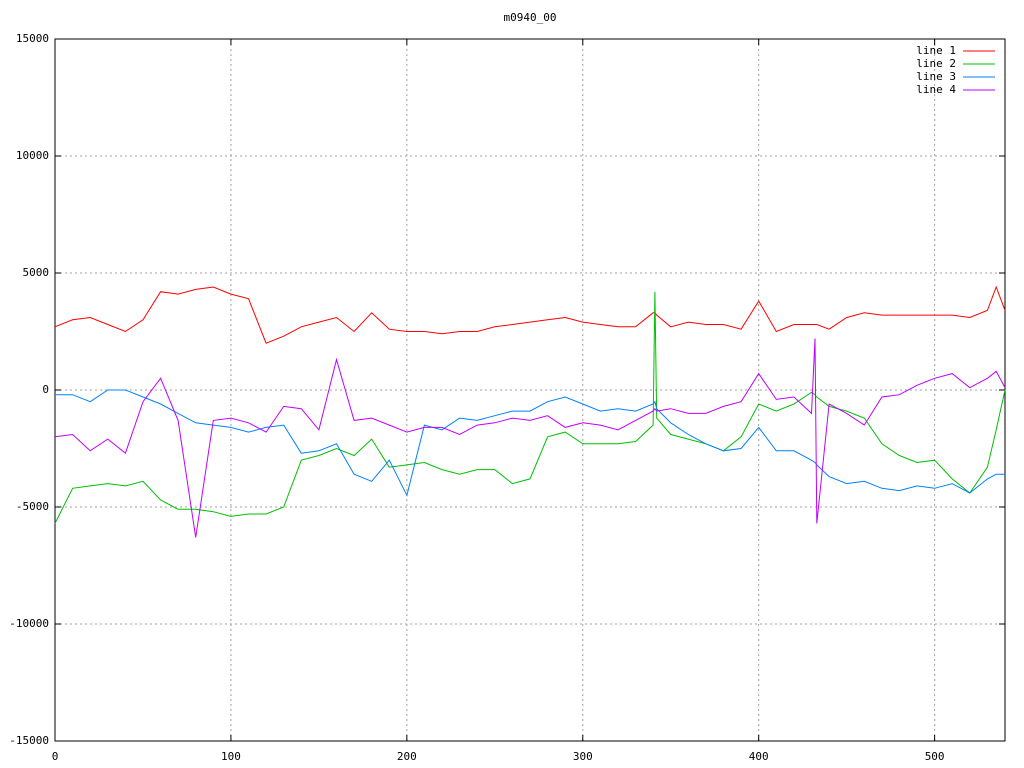 The width and height of the screenshot is (1024, 768). What do you see at coordinates (936, 63) in the screenshot?
I see `legend-label: line 2` at bounding box center [936, 63].